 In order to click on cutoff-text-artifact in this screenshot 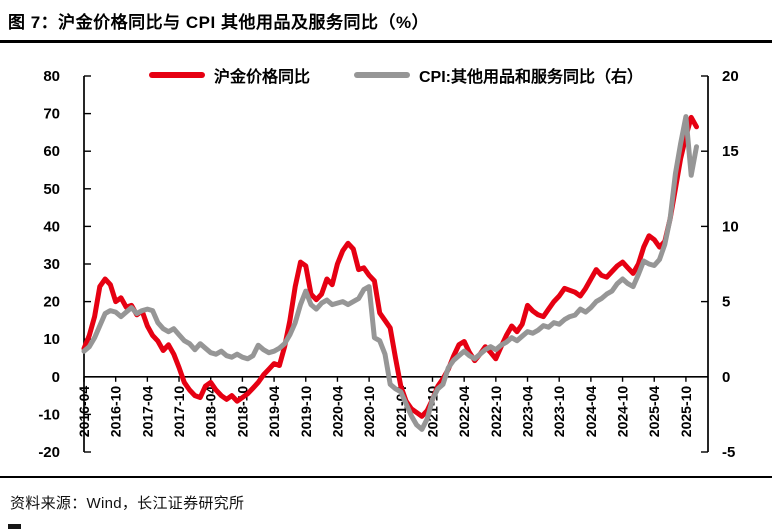, I will do `click(14, 526)`.